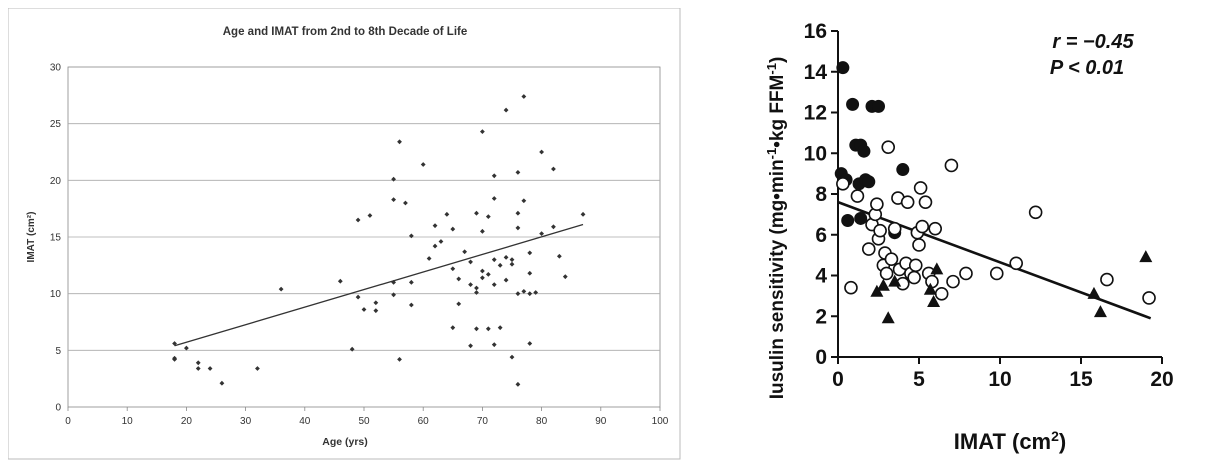 Image resolution: width=1216 pixels, height=466 pixels. What do you see at coordinates (58, 351) in the screenshot?
I see `y-tick-label: 5` at bounding box center [58, 351].